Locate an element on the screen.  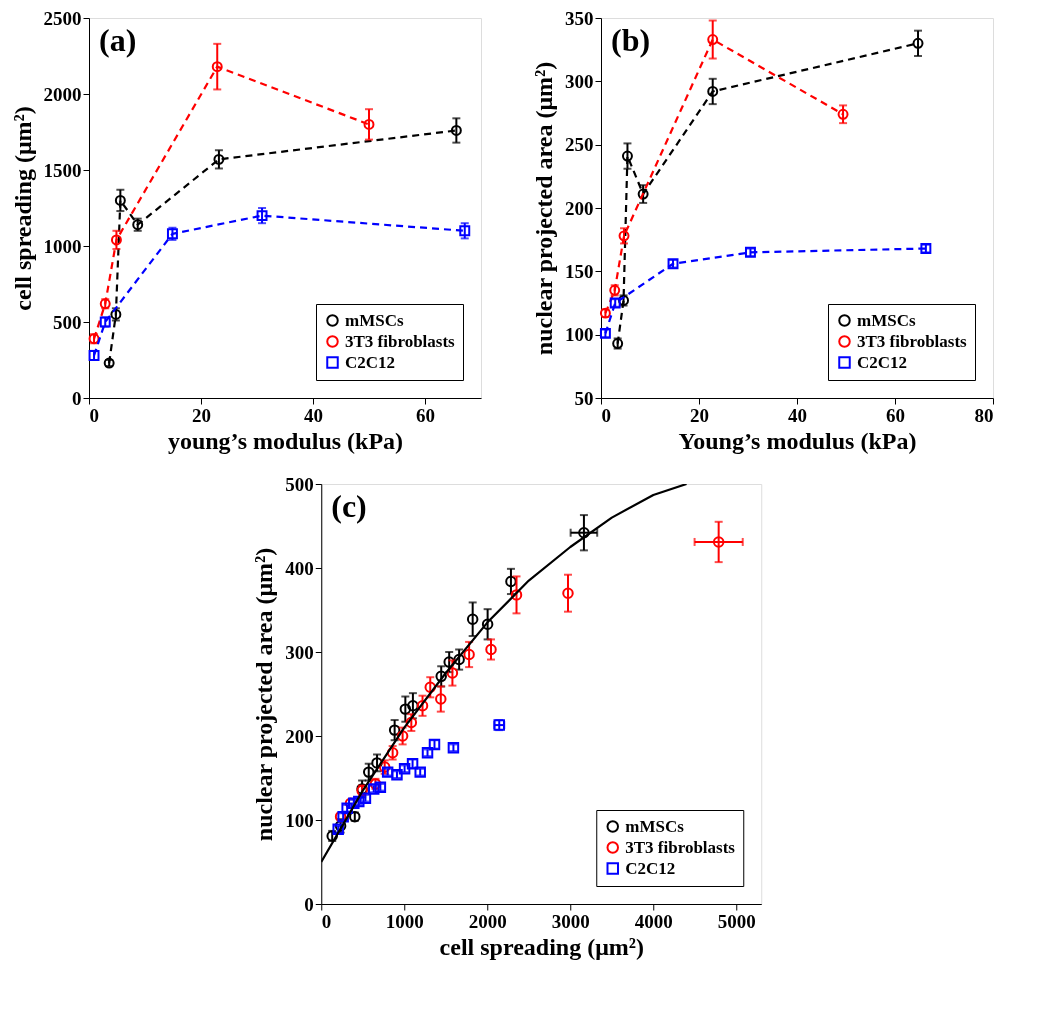
x-tick-label: 80 is located at coordinates (984, 415).